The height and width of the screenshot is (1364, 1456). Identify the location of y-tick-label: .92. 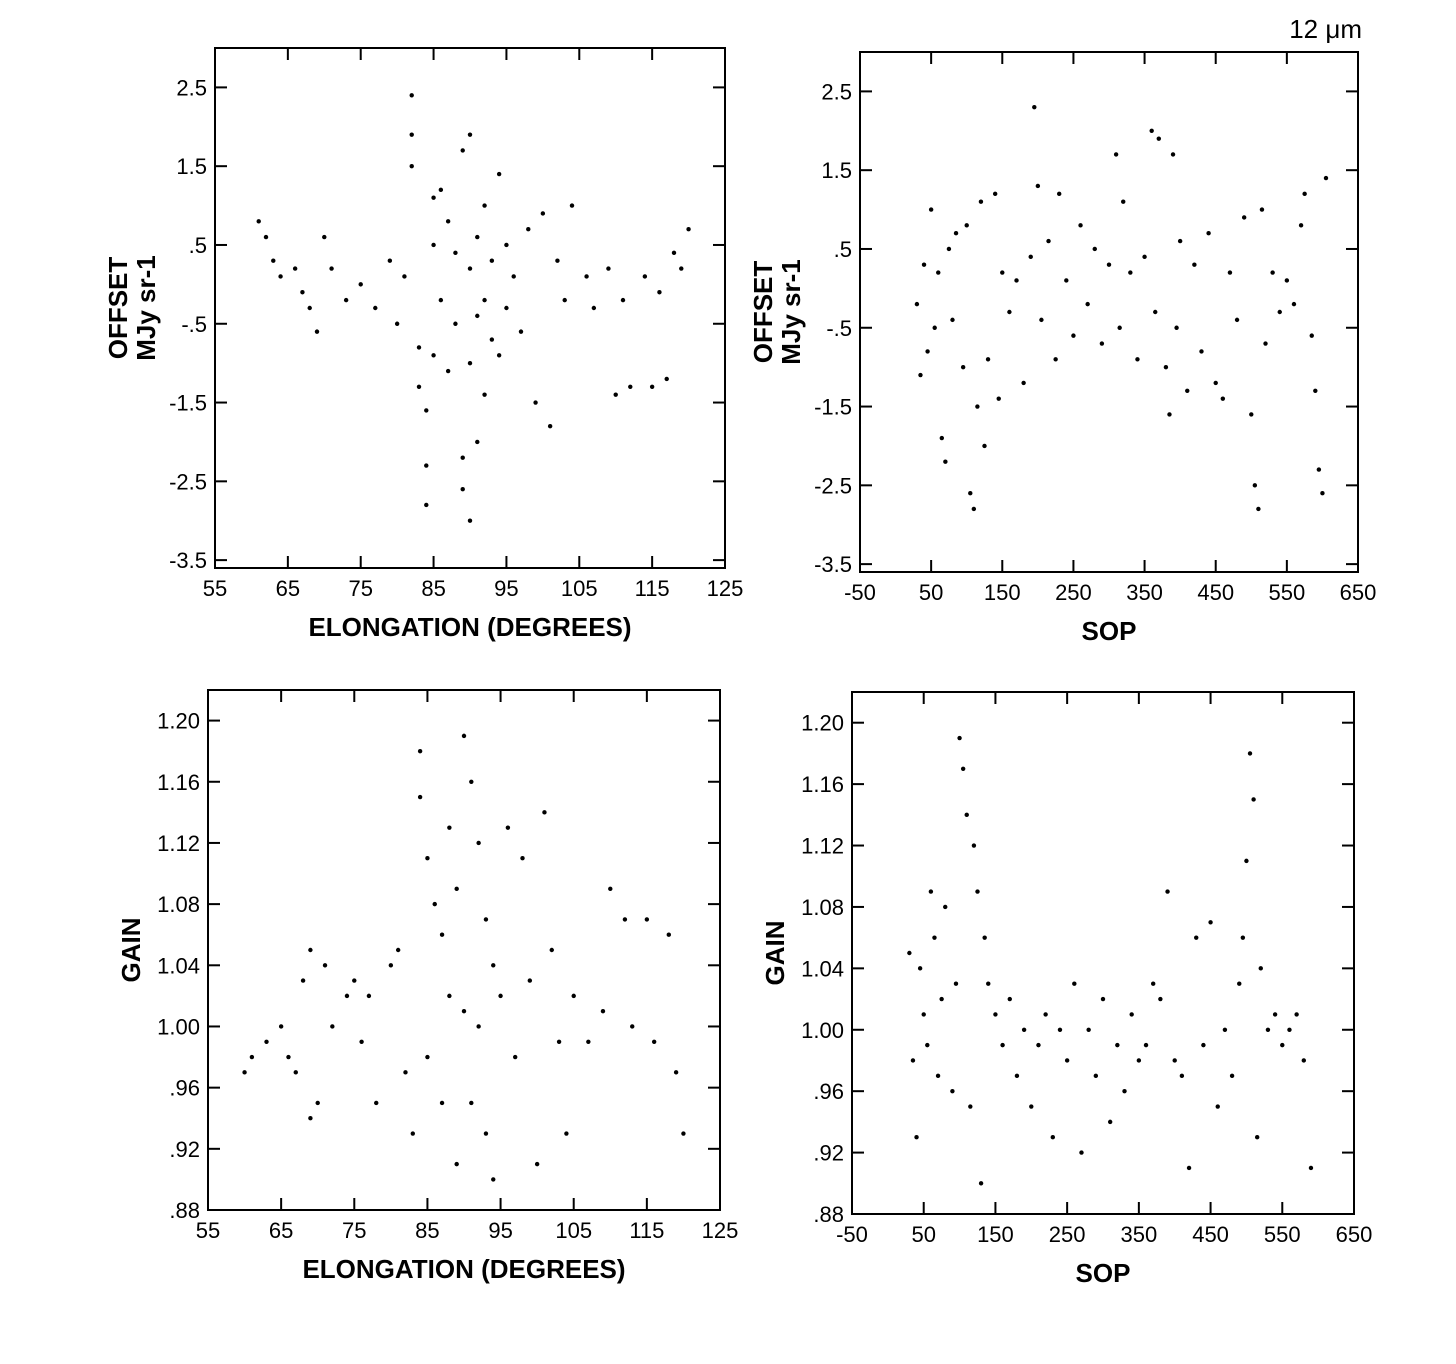
(184, 1149).